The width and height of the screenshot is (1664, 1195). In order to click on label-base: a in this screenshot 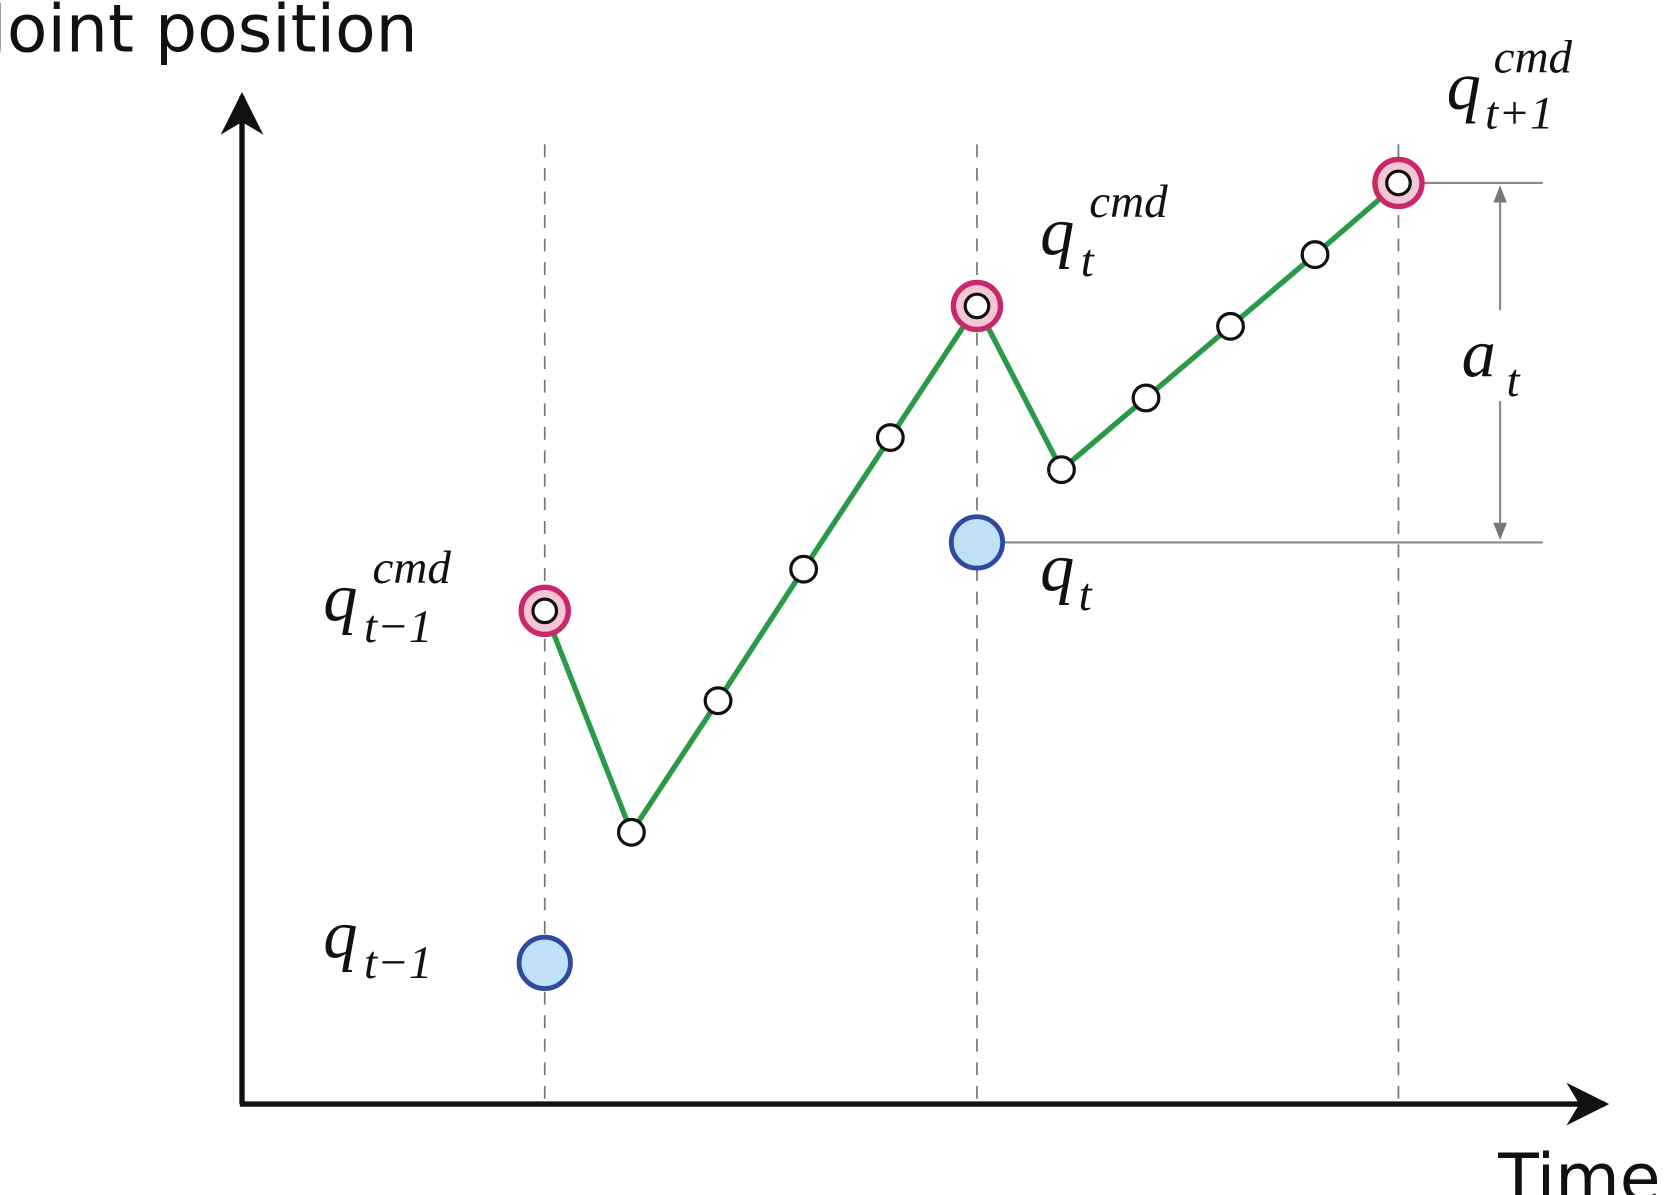, I will do `click(1479, 354)`.